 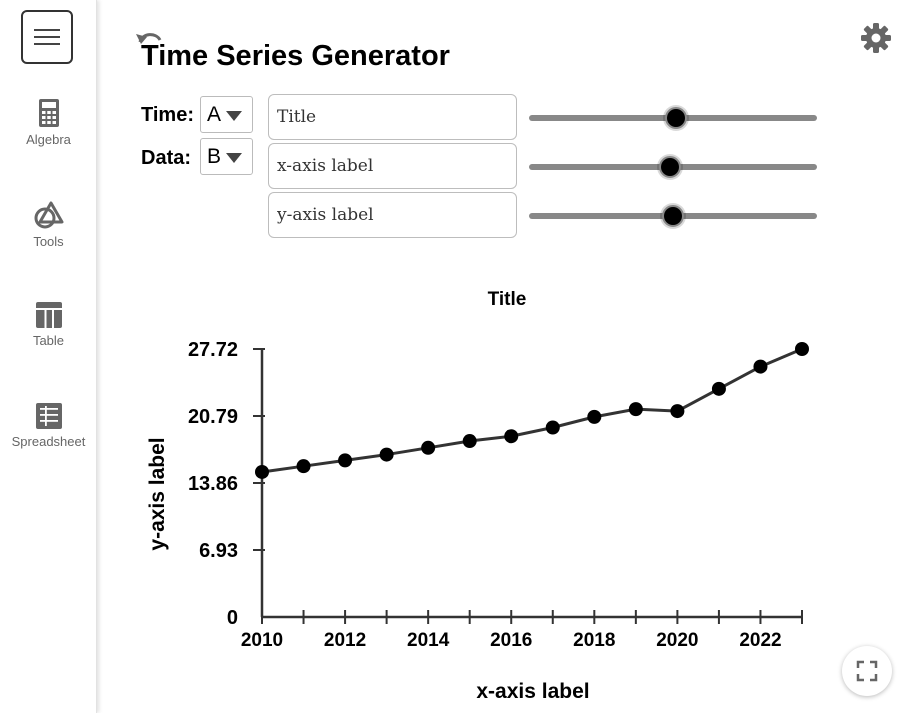 I want to click on y-tick-label: 20.79, so click(x=213, y=417).